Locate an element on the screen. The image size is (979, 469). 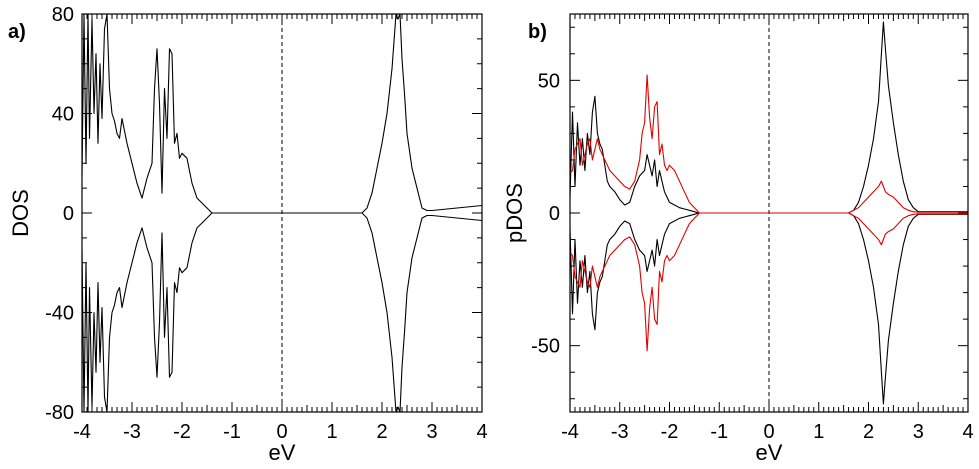
panel-b-y-tick-label: -50 is located at coordinates (545, 347).